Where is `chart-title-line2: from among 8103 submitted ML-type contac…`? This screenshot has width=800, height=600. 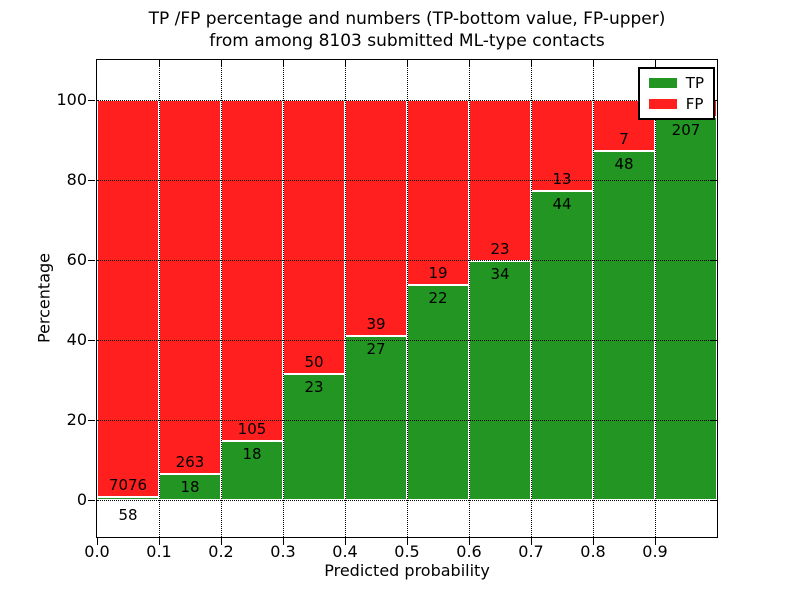 chart-title-line2: from among 8103 submitted ML-type contac… is located at coordinates (407, 41).